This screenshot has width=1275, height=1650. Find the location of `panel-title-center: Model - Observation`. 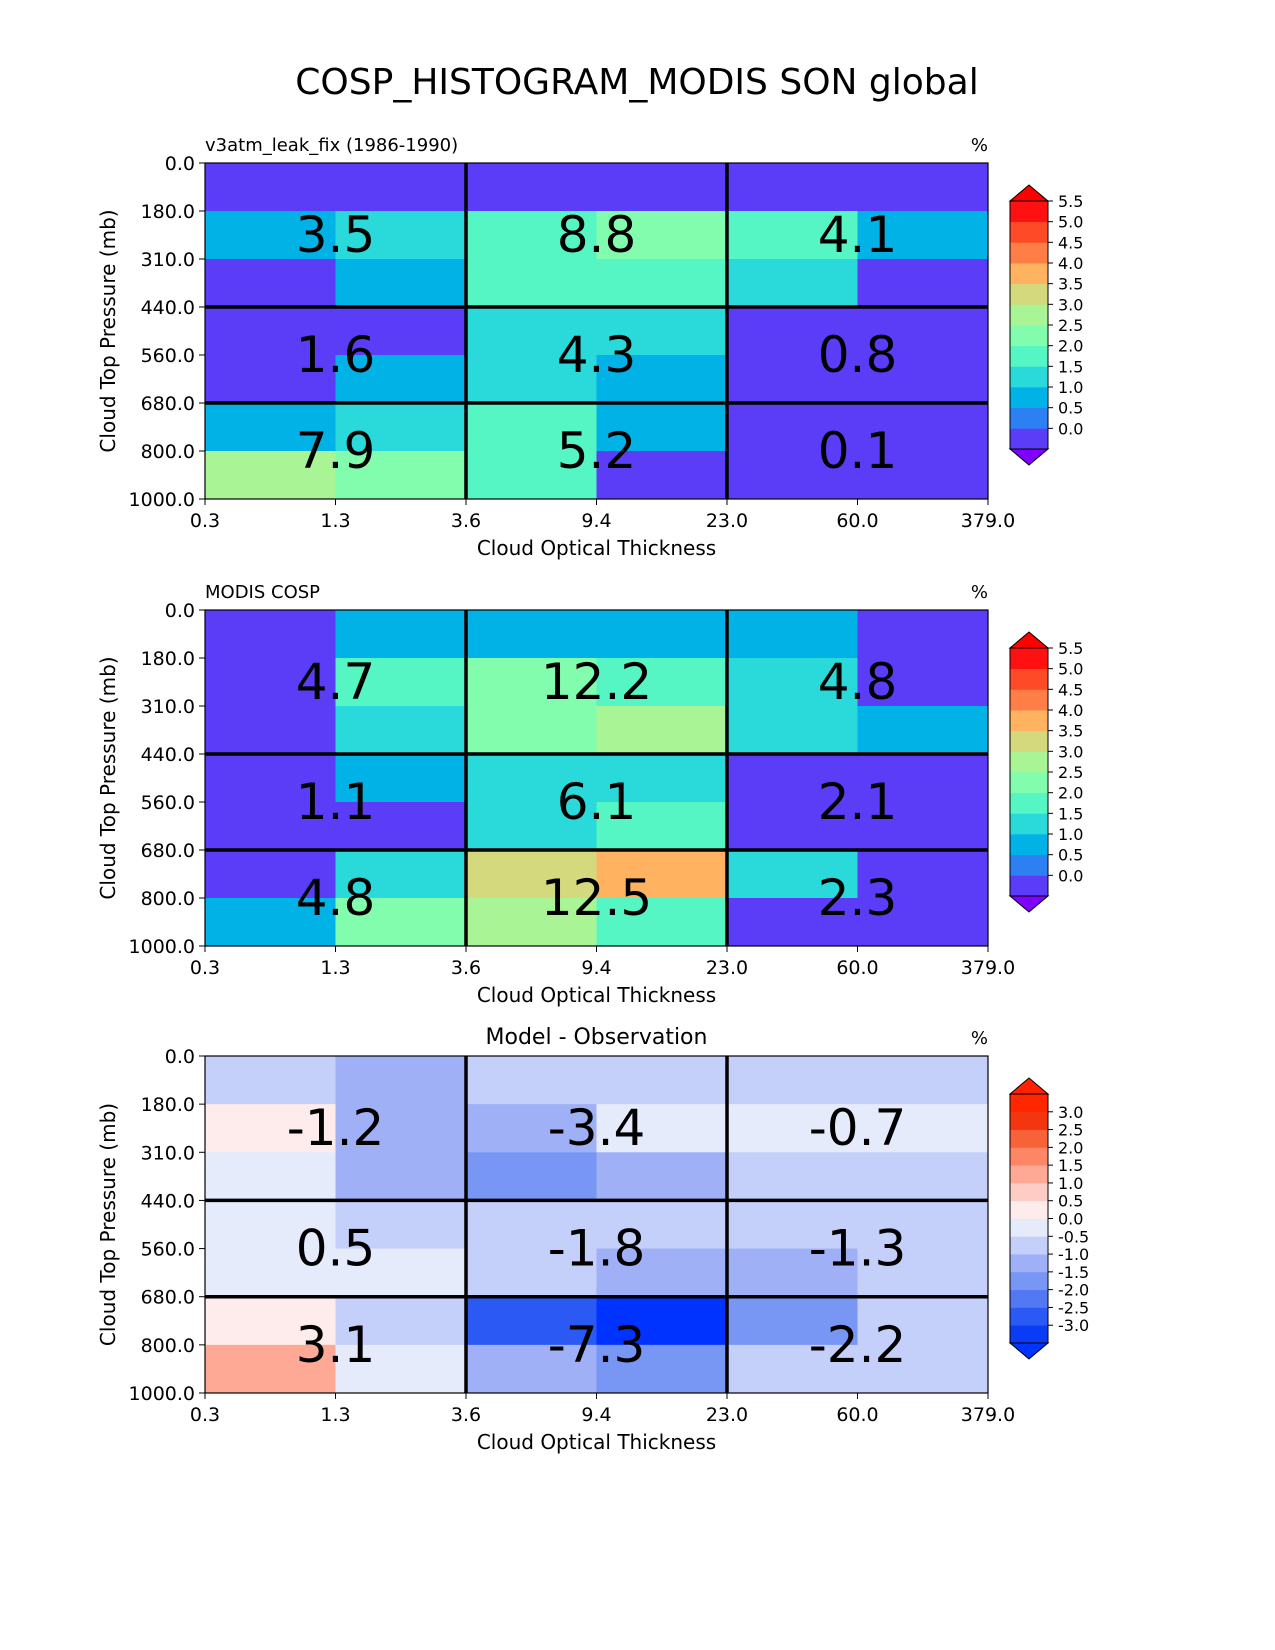

panel-title-center: Model - Observation is located at coordinates (597, 1037).